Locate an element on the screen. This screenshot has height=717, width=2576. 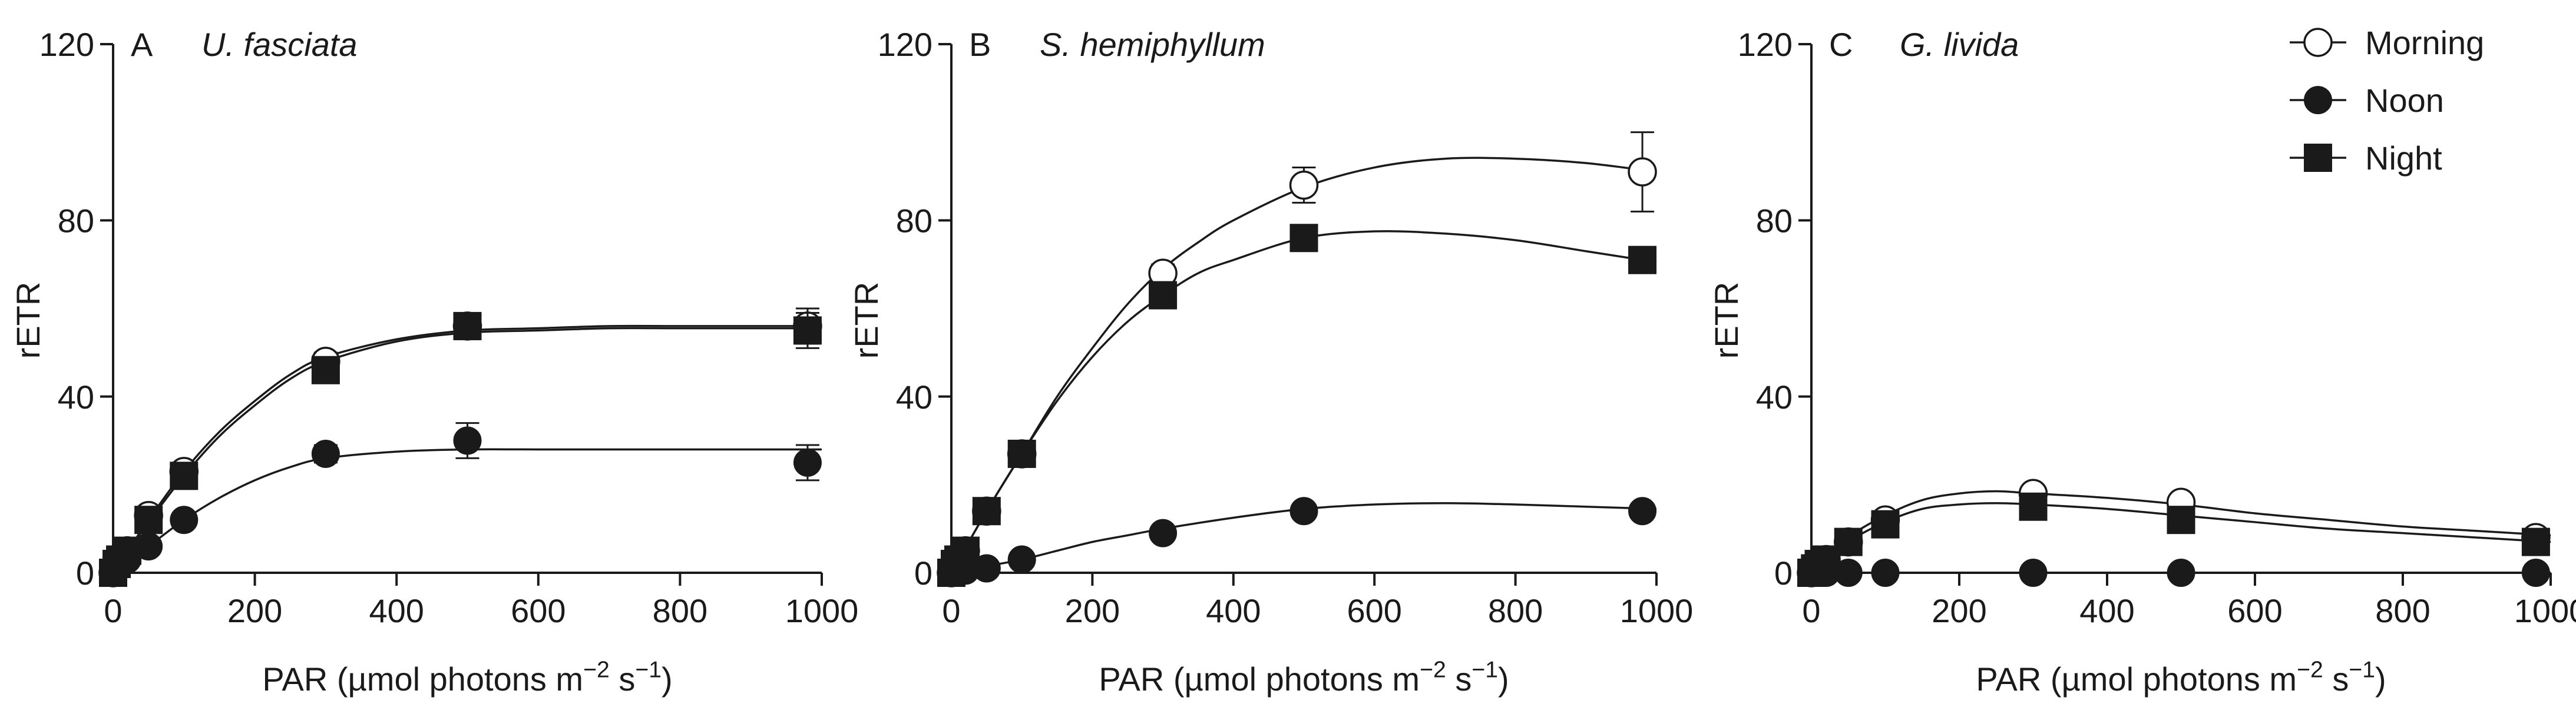
panel-label: B is located at coordinates (980, 44).